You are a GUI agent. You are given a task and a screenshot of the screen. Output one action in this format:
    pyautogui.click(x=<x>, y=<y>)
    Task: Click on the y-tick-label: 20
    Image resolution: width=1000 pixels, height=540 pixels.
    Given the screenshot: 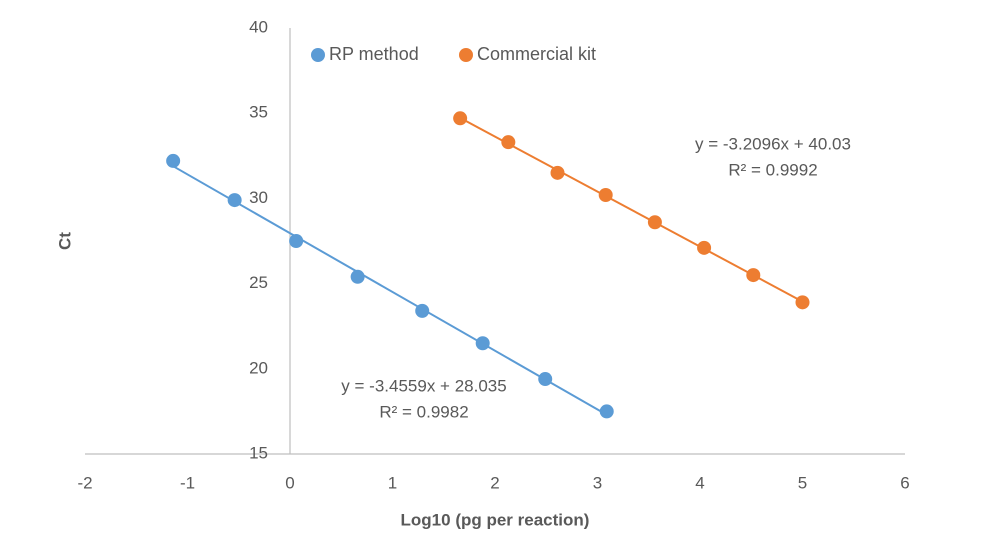 What is the action you would take?
    pyautogui.click(x=258, y=367)
    